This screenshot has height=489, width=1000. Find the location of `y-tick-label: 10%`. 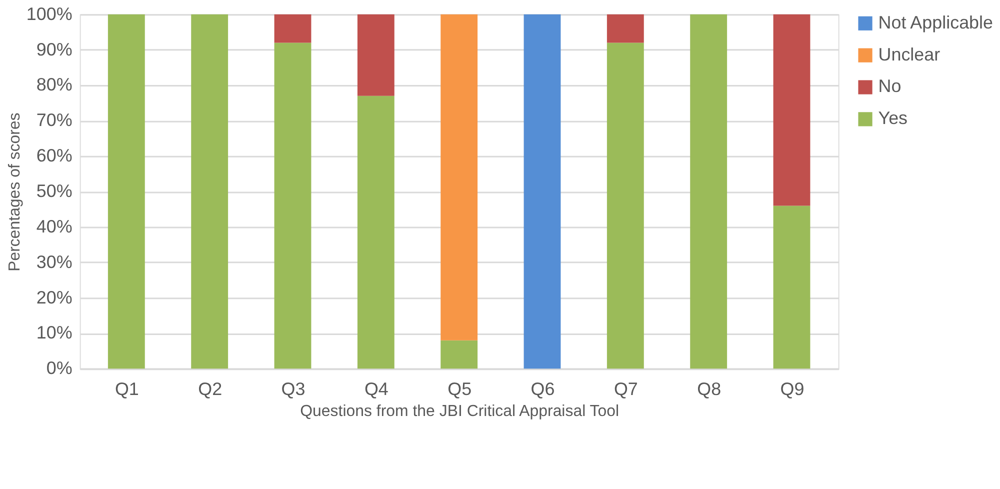

y-tick-label: 10% is located at coordinates (54, 332).